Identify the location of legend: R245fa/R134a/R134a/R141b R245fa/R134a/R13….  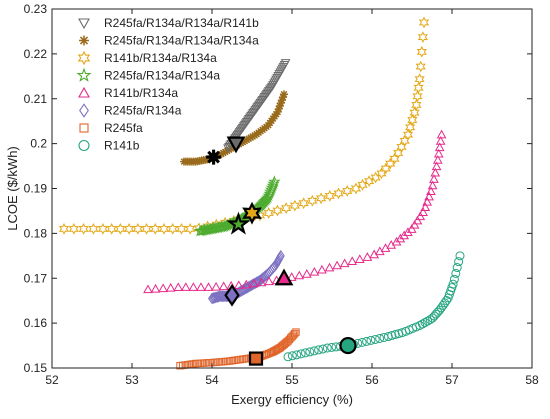
(167, 84).